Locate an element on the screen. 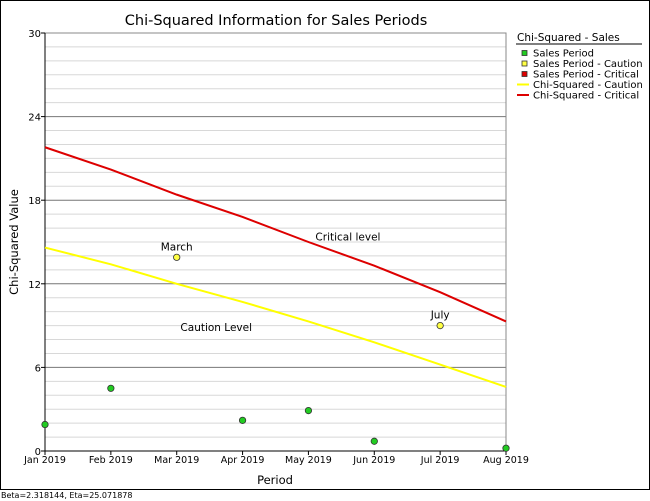 Image resolution: width=650 pixels, height=501 pixels. x-tick-label: May 2019 is located at coordinates (308, 460).